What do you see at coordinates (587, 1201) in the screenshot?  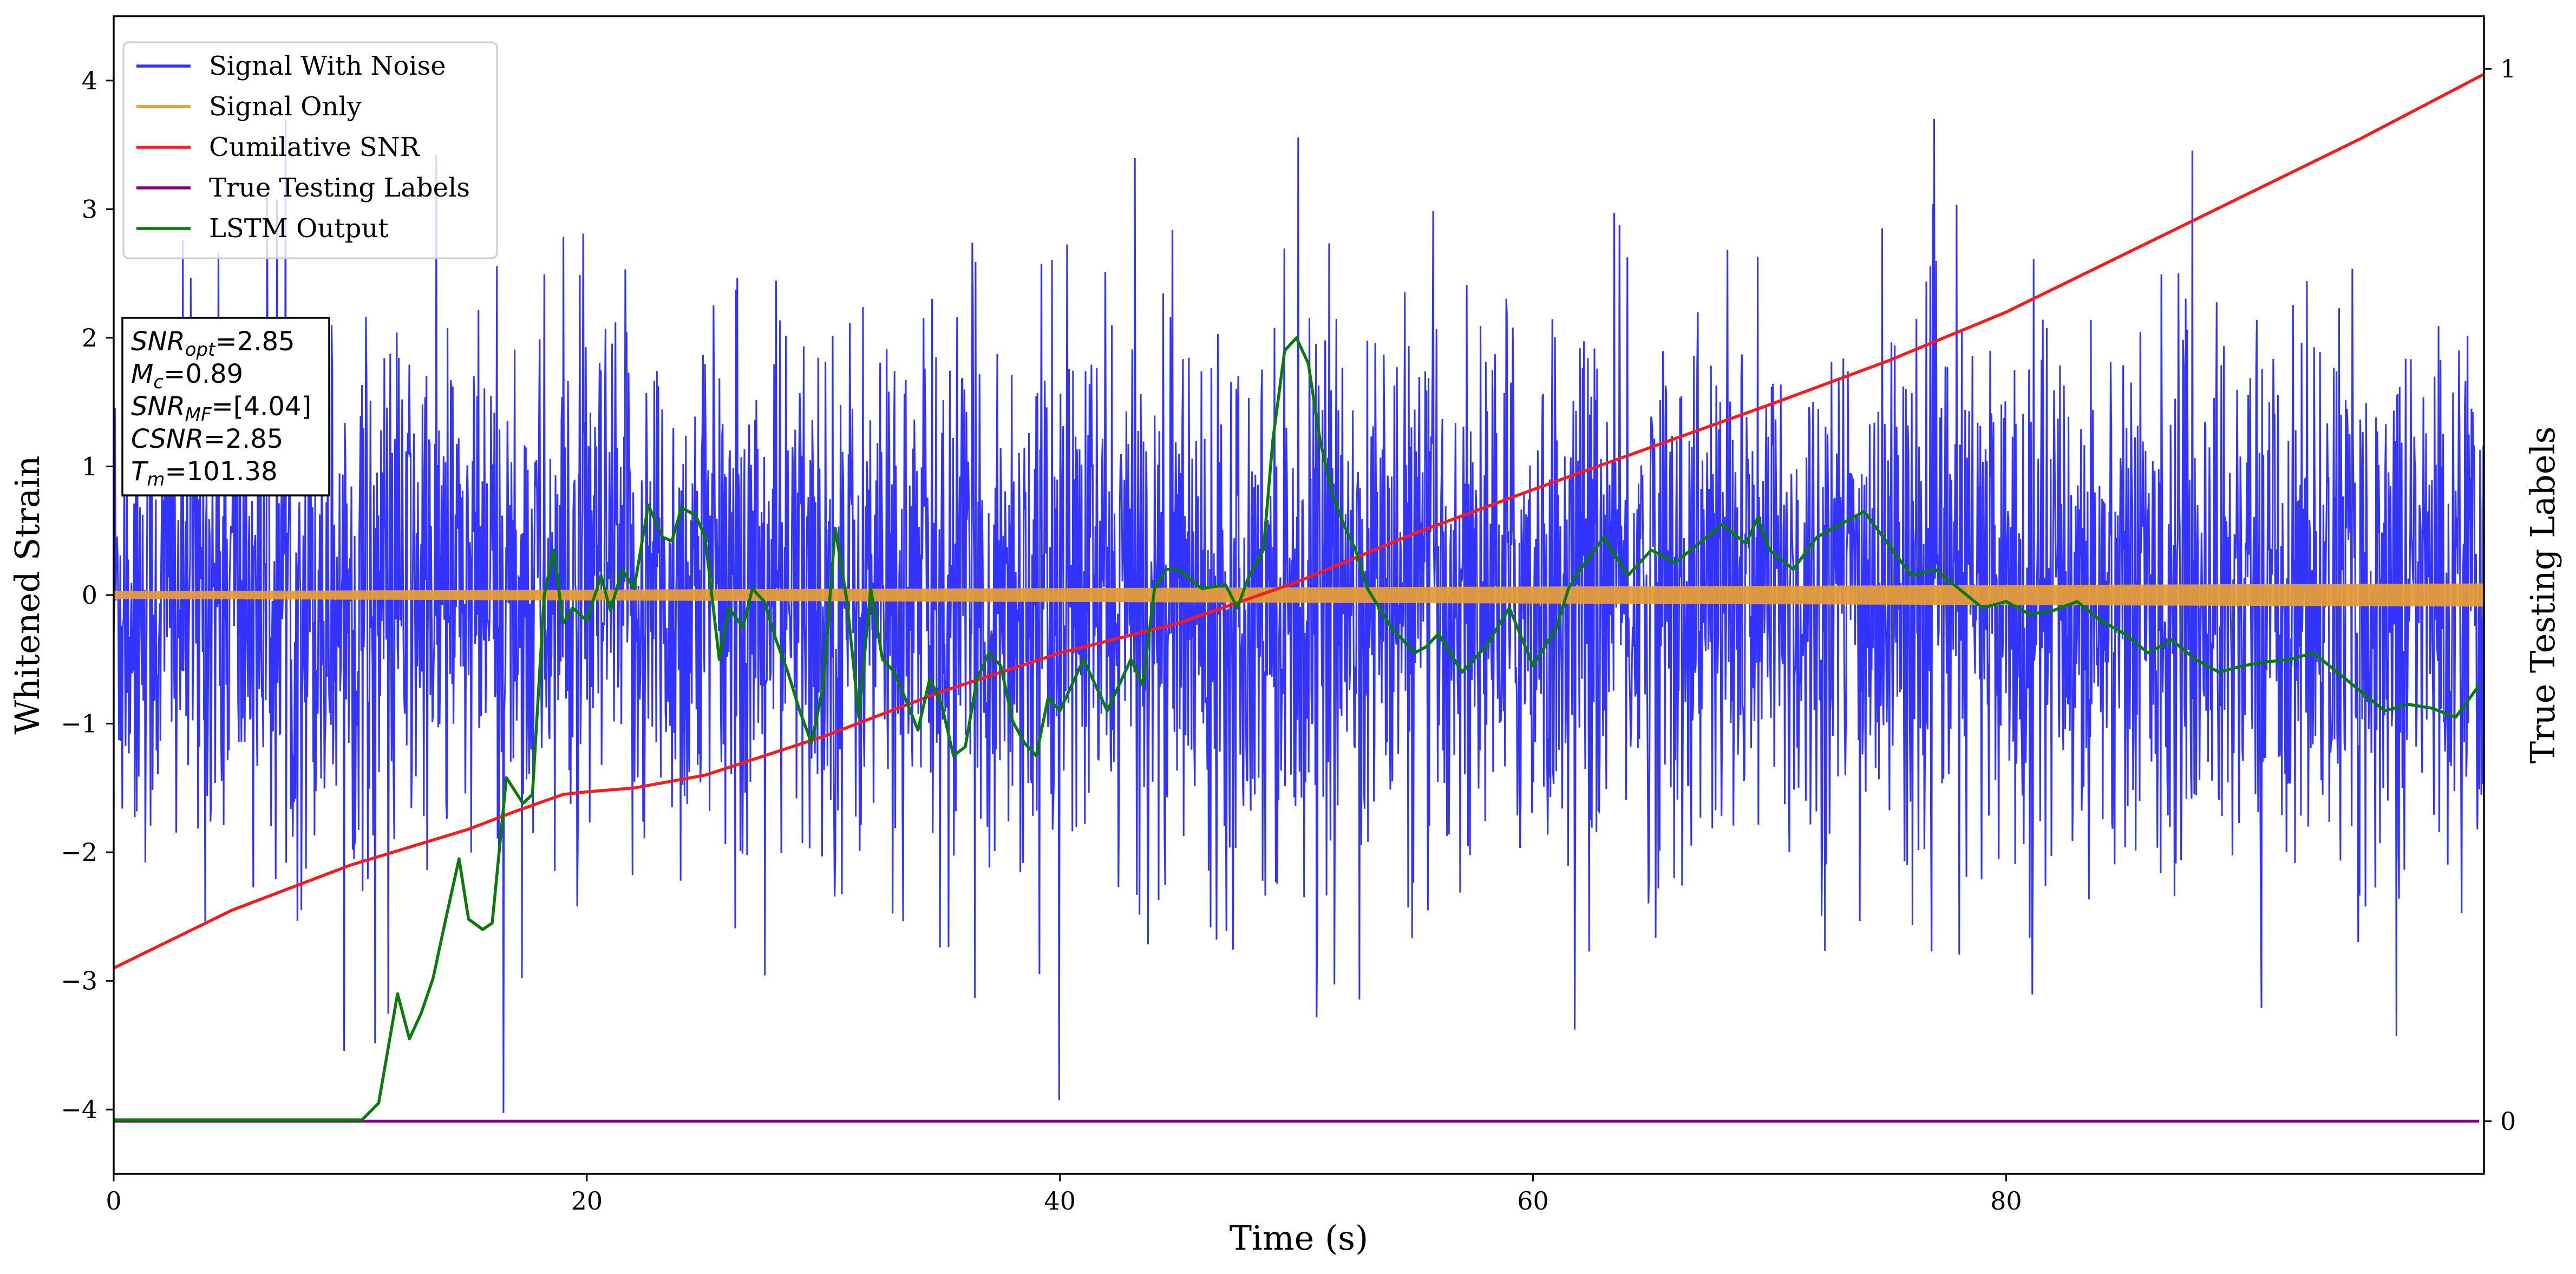 I see `x-tick-label: 20` at bounding box center [587, 1201].